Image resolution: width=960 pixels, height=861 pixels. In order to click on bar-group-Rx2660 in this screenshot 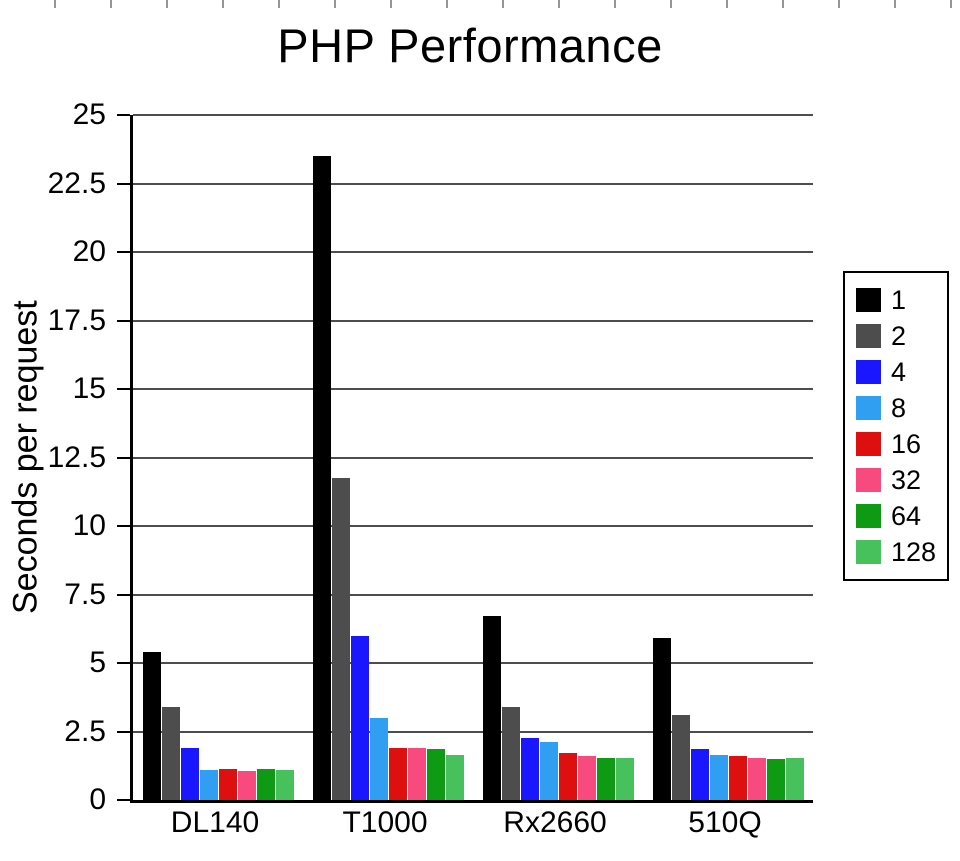, I will do `click(558, 457)`.